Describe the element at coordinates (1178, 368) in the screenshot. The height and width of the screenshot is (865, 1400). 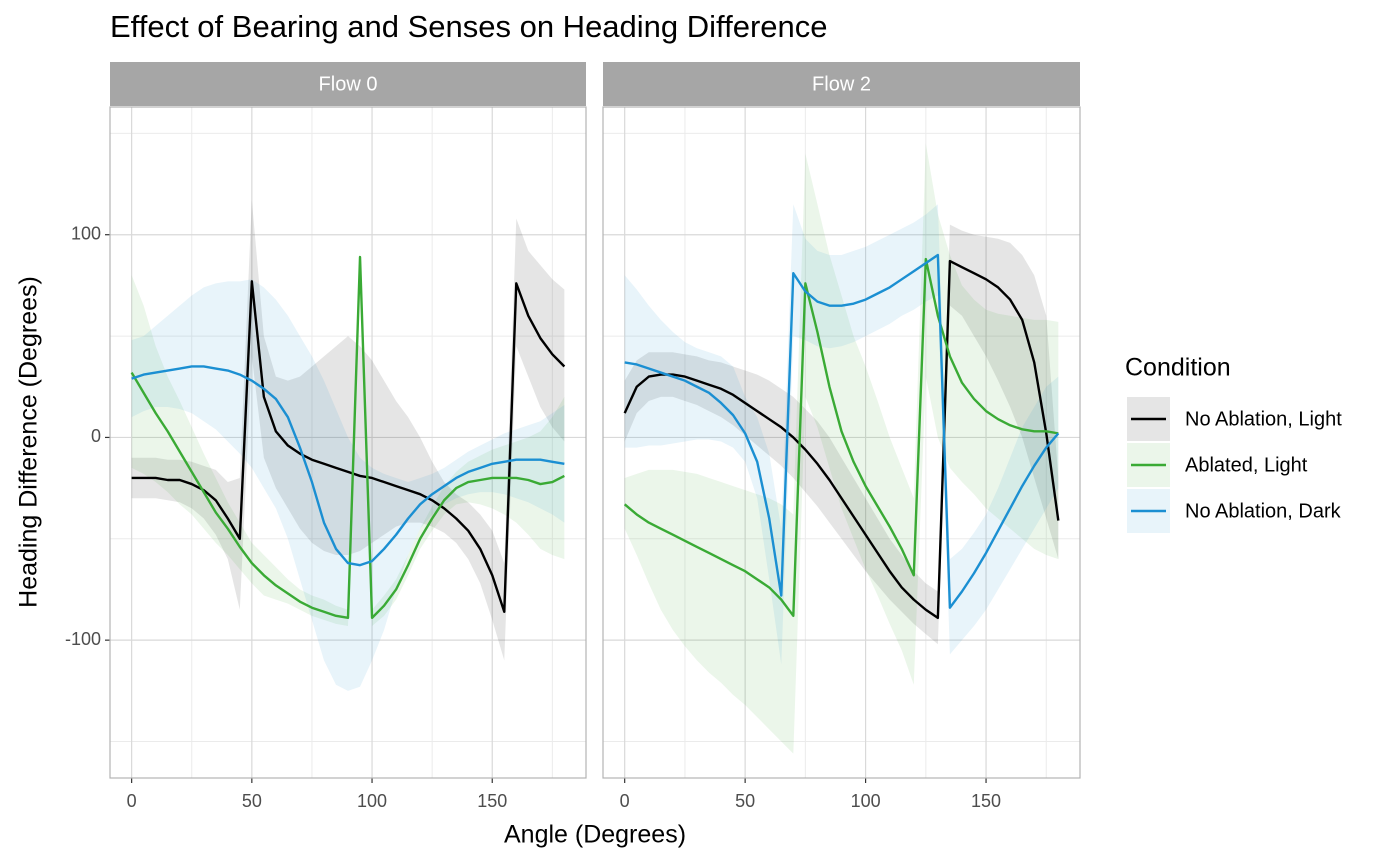
I see `legend-title: Condition` at that location.